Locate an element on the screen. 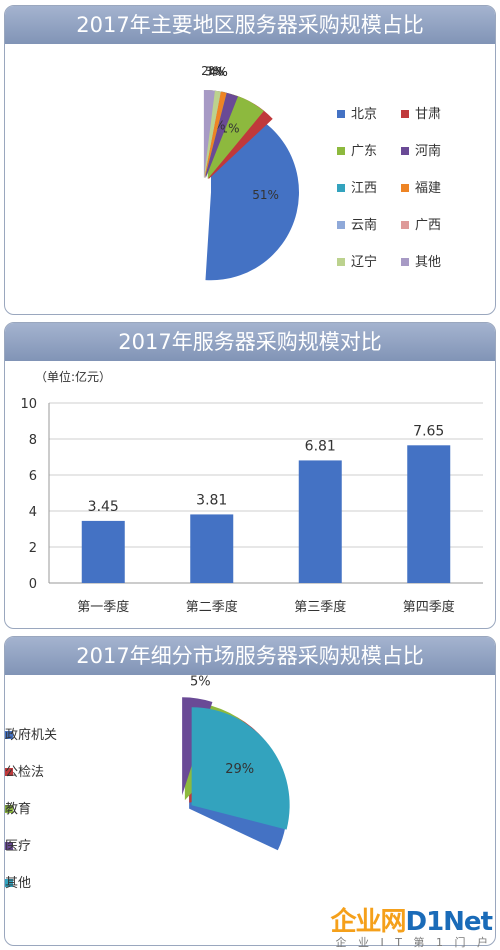  legend-label-5: 江西 is located at coordinates (364, 188).